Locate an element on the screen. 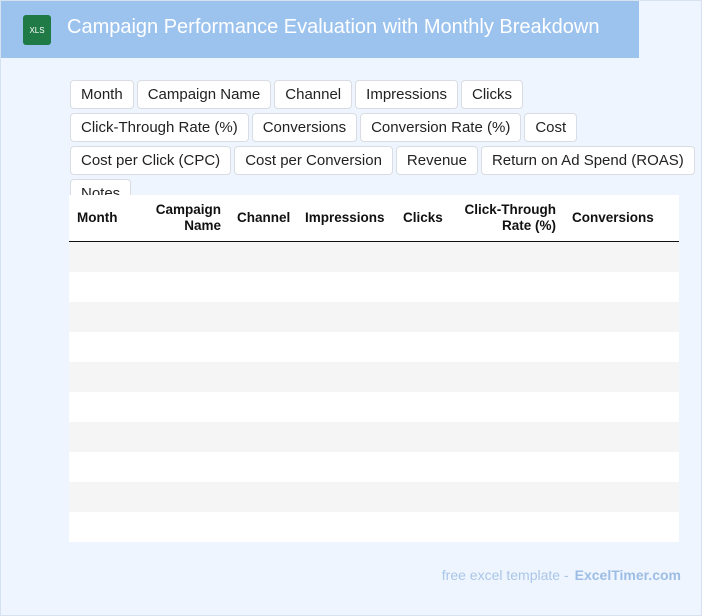 The image size is (702, 616). footer: free excel template - ExcelTimer.com is located at coordinates (561, 575).